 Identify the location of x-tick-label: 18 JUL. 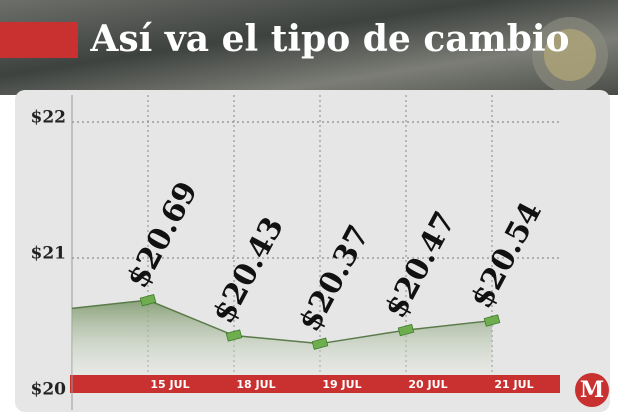
(255, 384).